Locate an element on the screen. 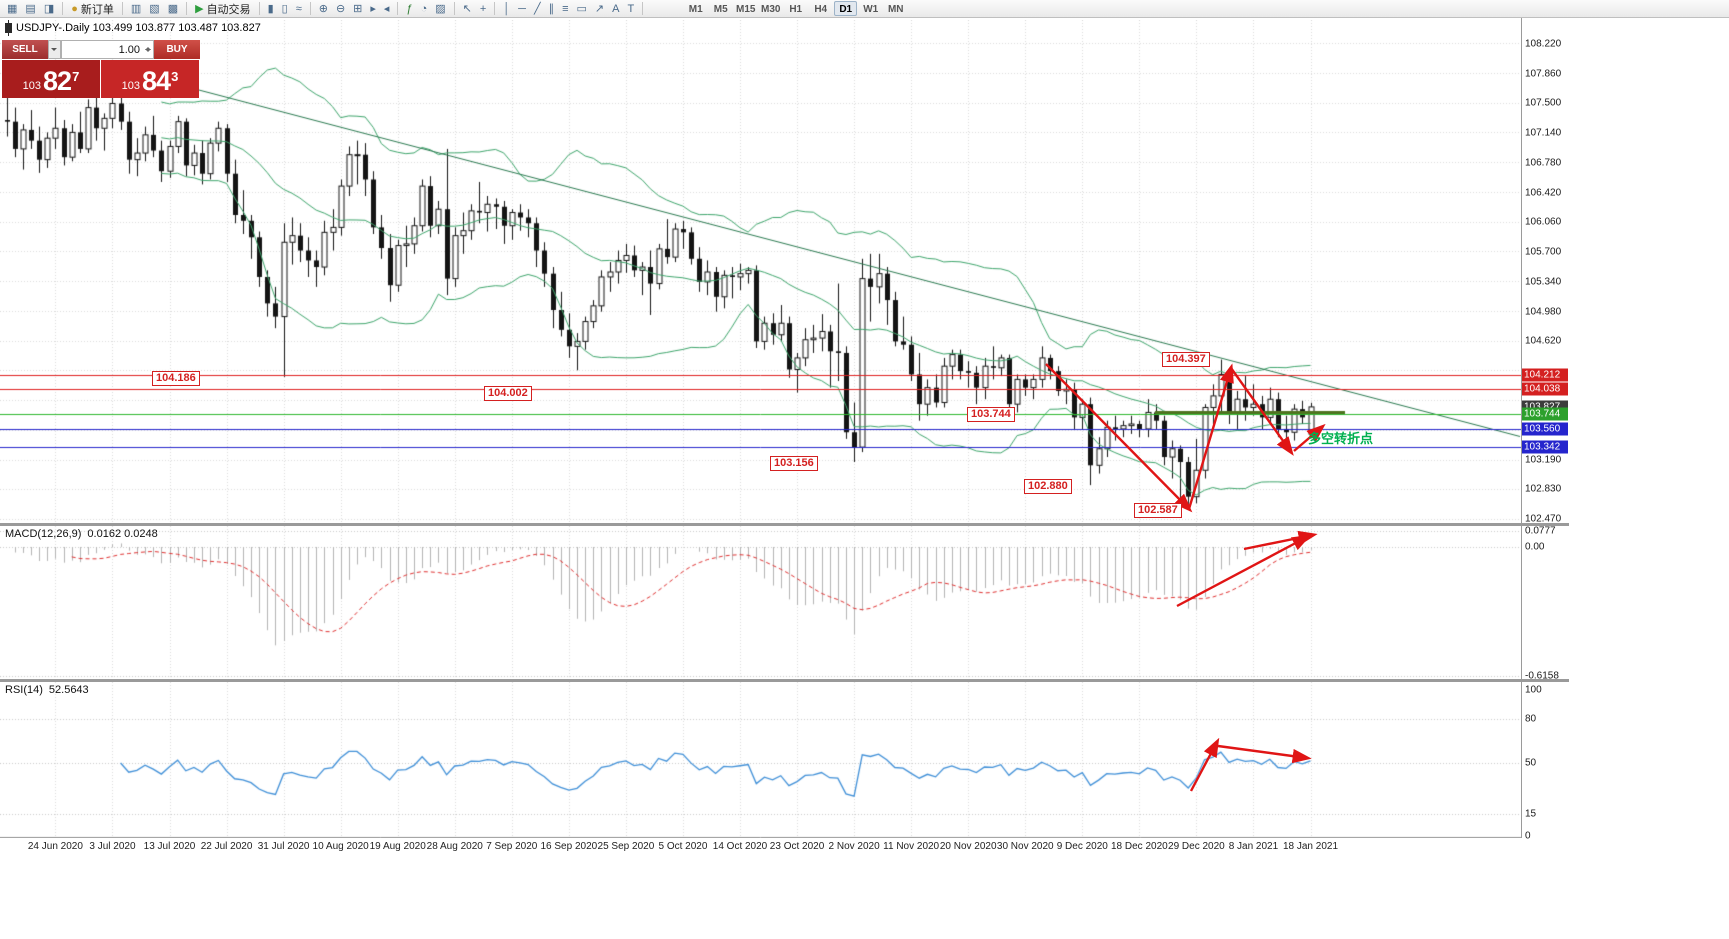  price-tick-label: 107.860 is located at coordinates (1543, 74).